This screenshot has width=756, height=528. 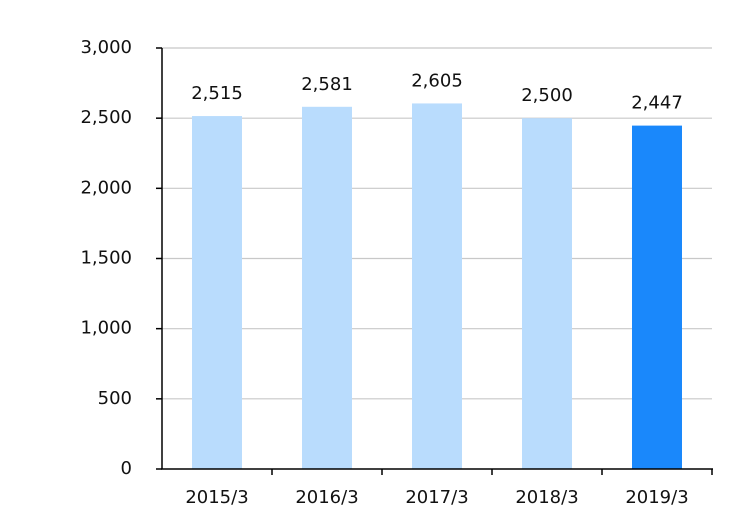 What do you see at coordinates (656, 497) in the screenshot?
I see `x-tick-label: 2019/3` at bounding box center [656, 497].